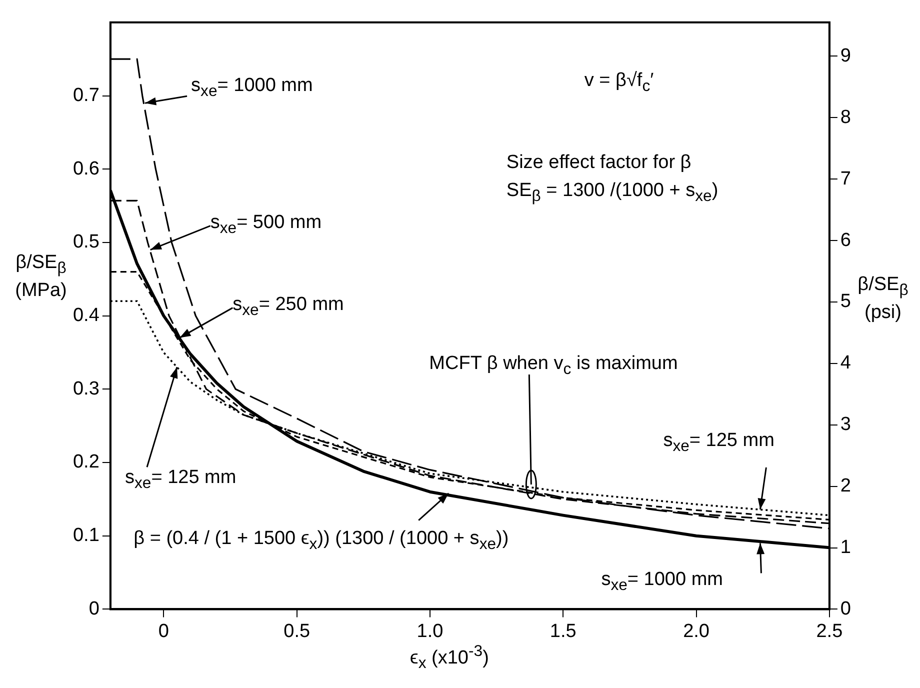 This screenshot has height=688, width=920. Describe the element at coordinates (599, 163) in the screenshot. I see `annotation: Size effect factor for β` at that location.